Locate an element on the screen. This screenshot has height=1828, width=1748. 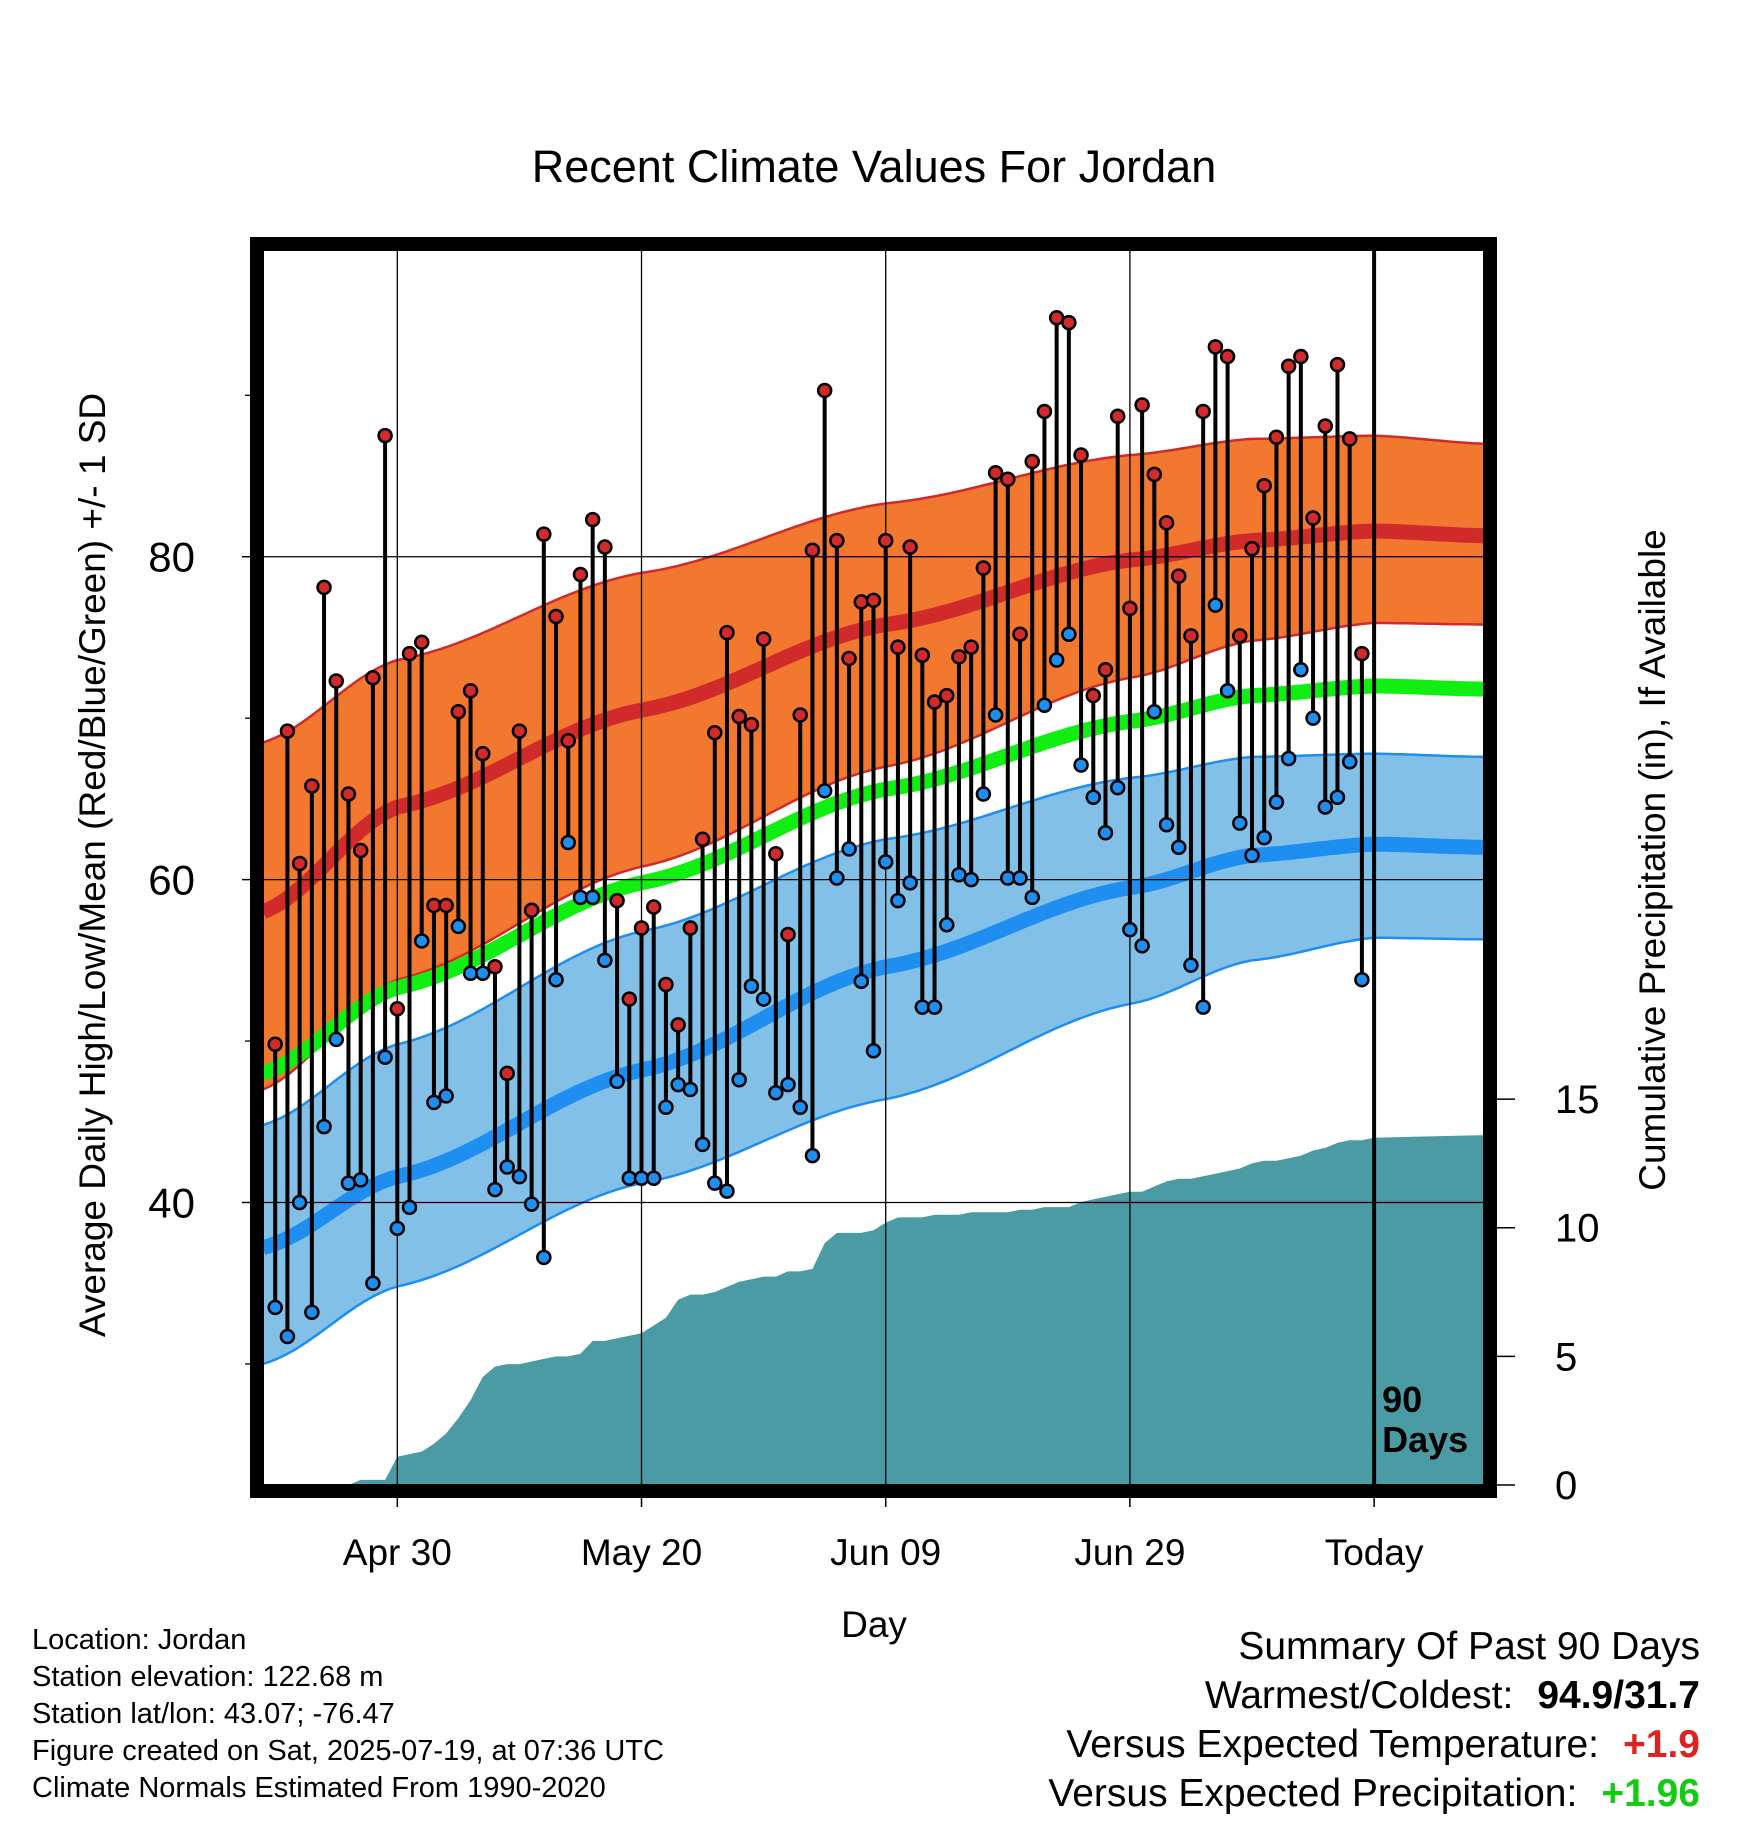
x-axis: Apr 30 May 20 Jun 09 Jun 29 Today is located at coordinates (883, 1532).